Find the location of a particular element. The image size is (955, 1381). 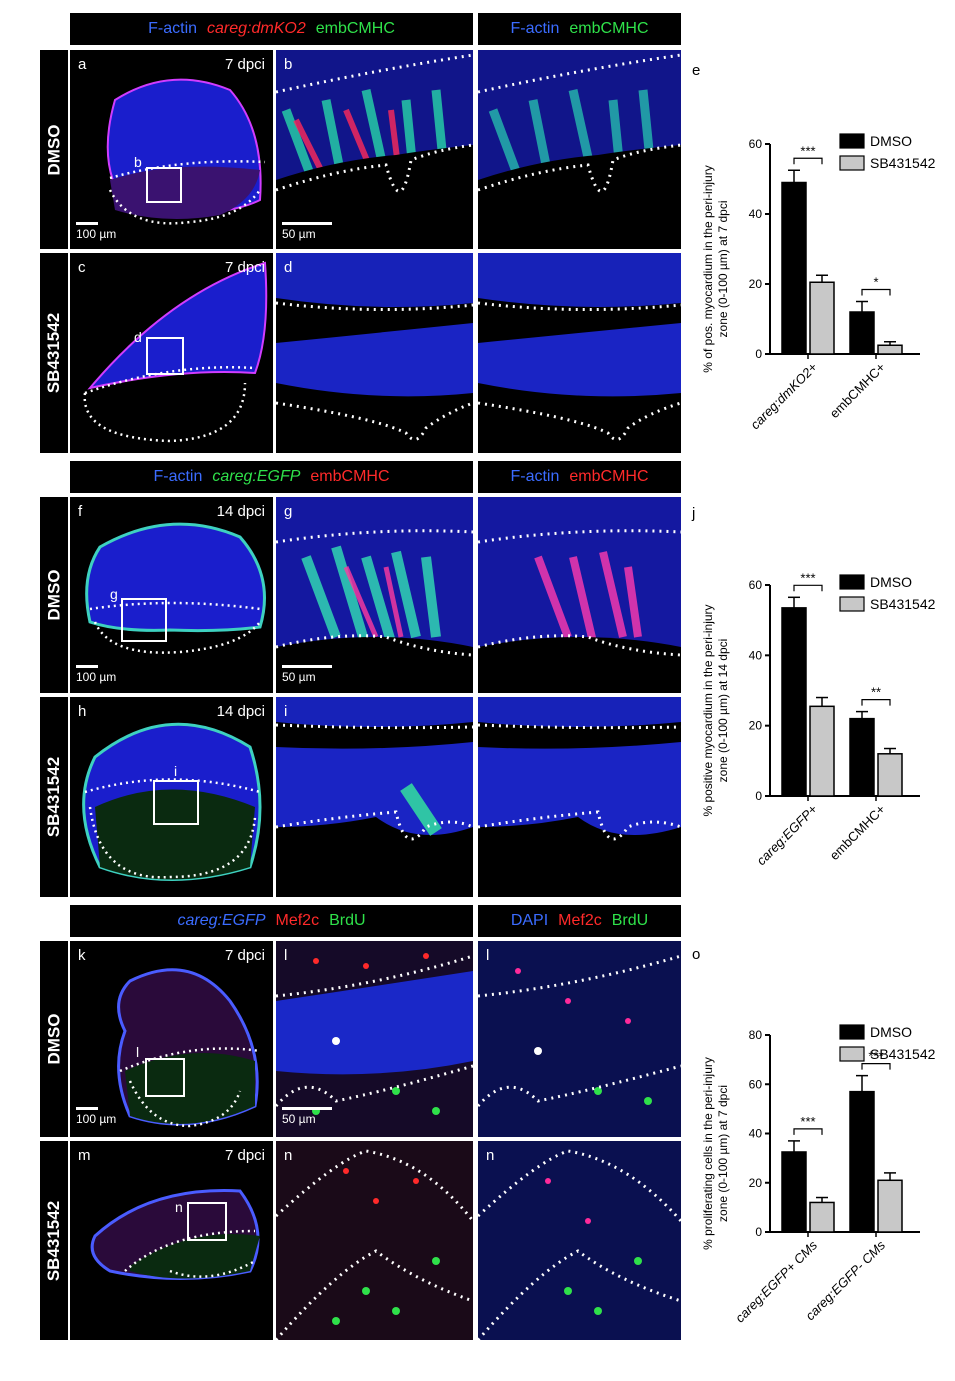

row1-condition-dmso: DMSO is located at coordinates (54, 149).